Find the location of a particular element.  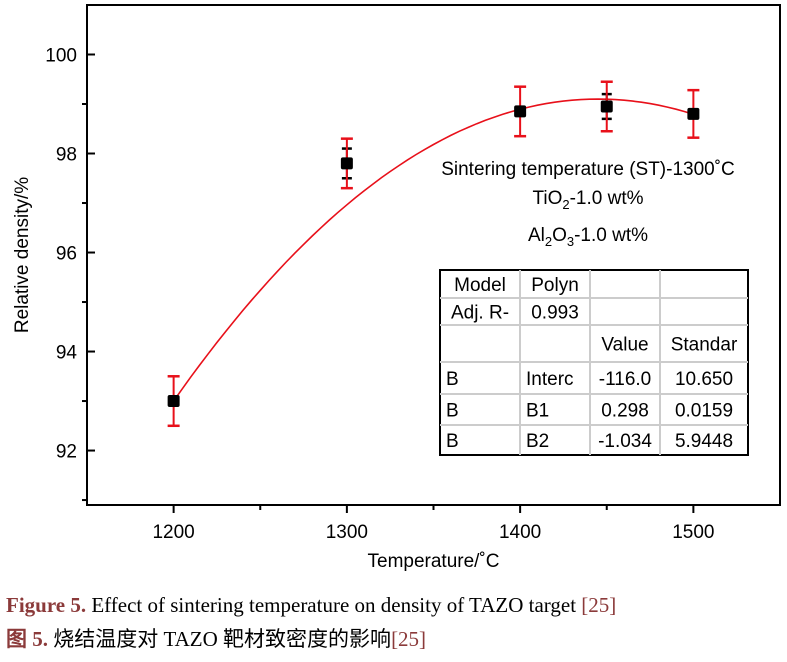

x-tick-label: 1500 is located at coordinates (693, 532).